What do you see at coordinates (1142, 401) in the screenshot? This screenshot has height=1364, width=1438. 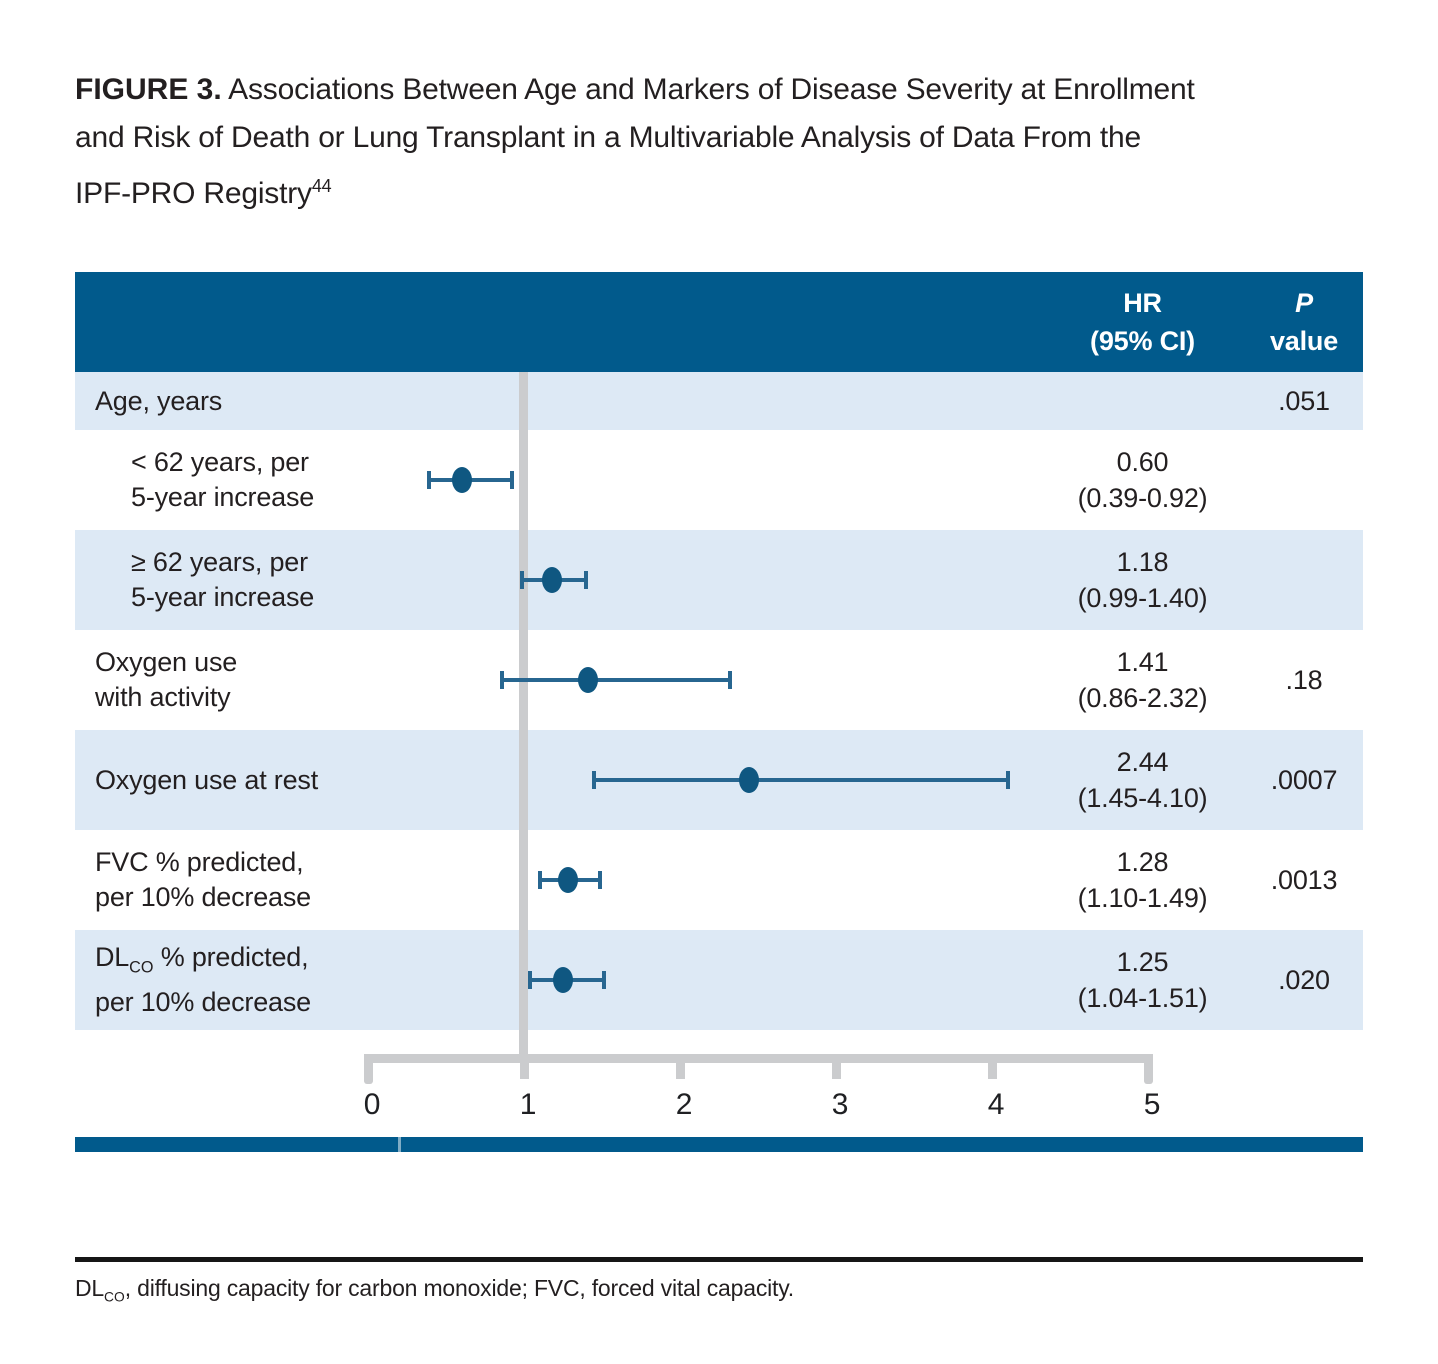 I see `row-hr-ci-value` at bounding box center [1142, 401].